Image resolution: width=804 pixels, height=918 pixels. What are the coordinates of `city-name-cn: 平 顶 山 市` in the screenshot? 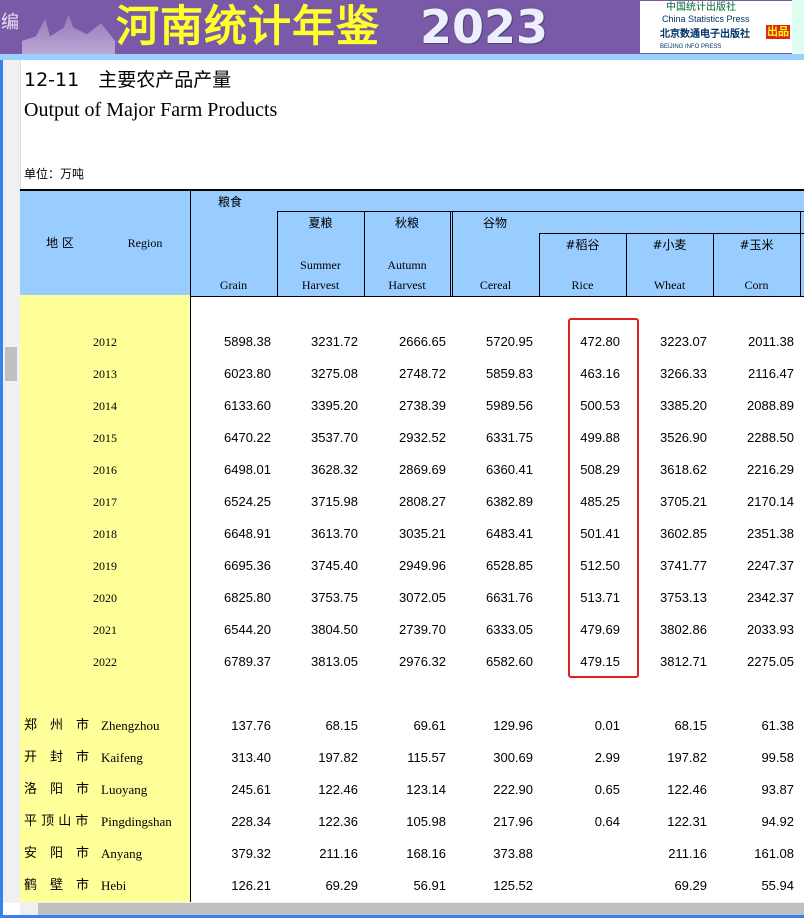 It's located at (56, 821).